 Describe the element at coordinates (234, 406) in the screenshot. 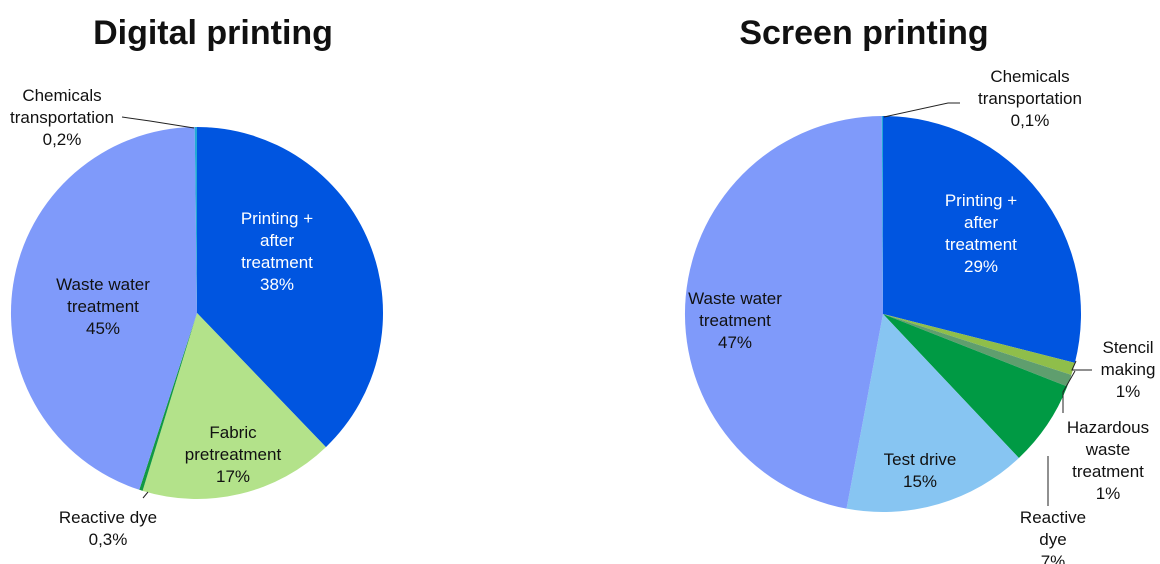

I see `pie-slice-fabric-pretreatment` at that location.